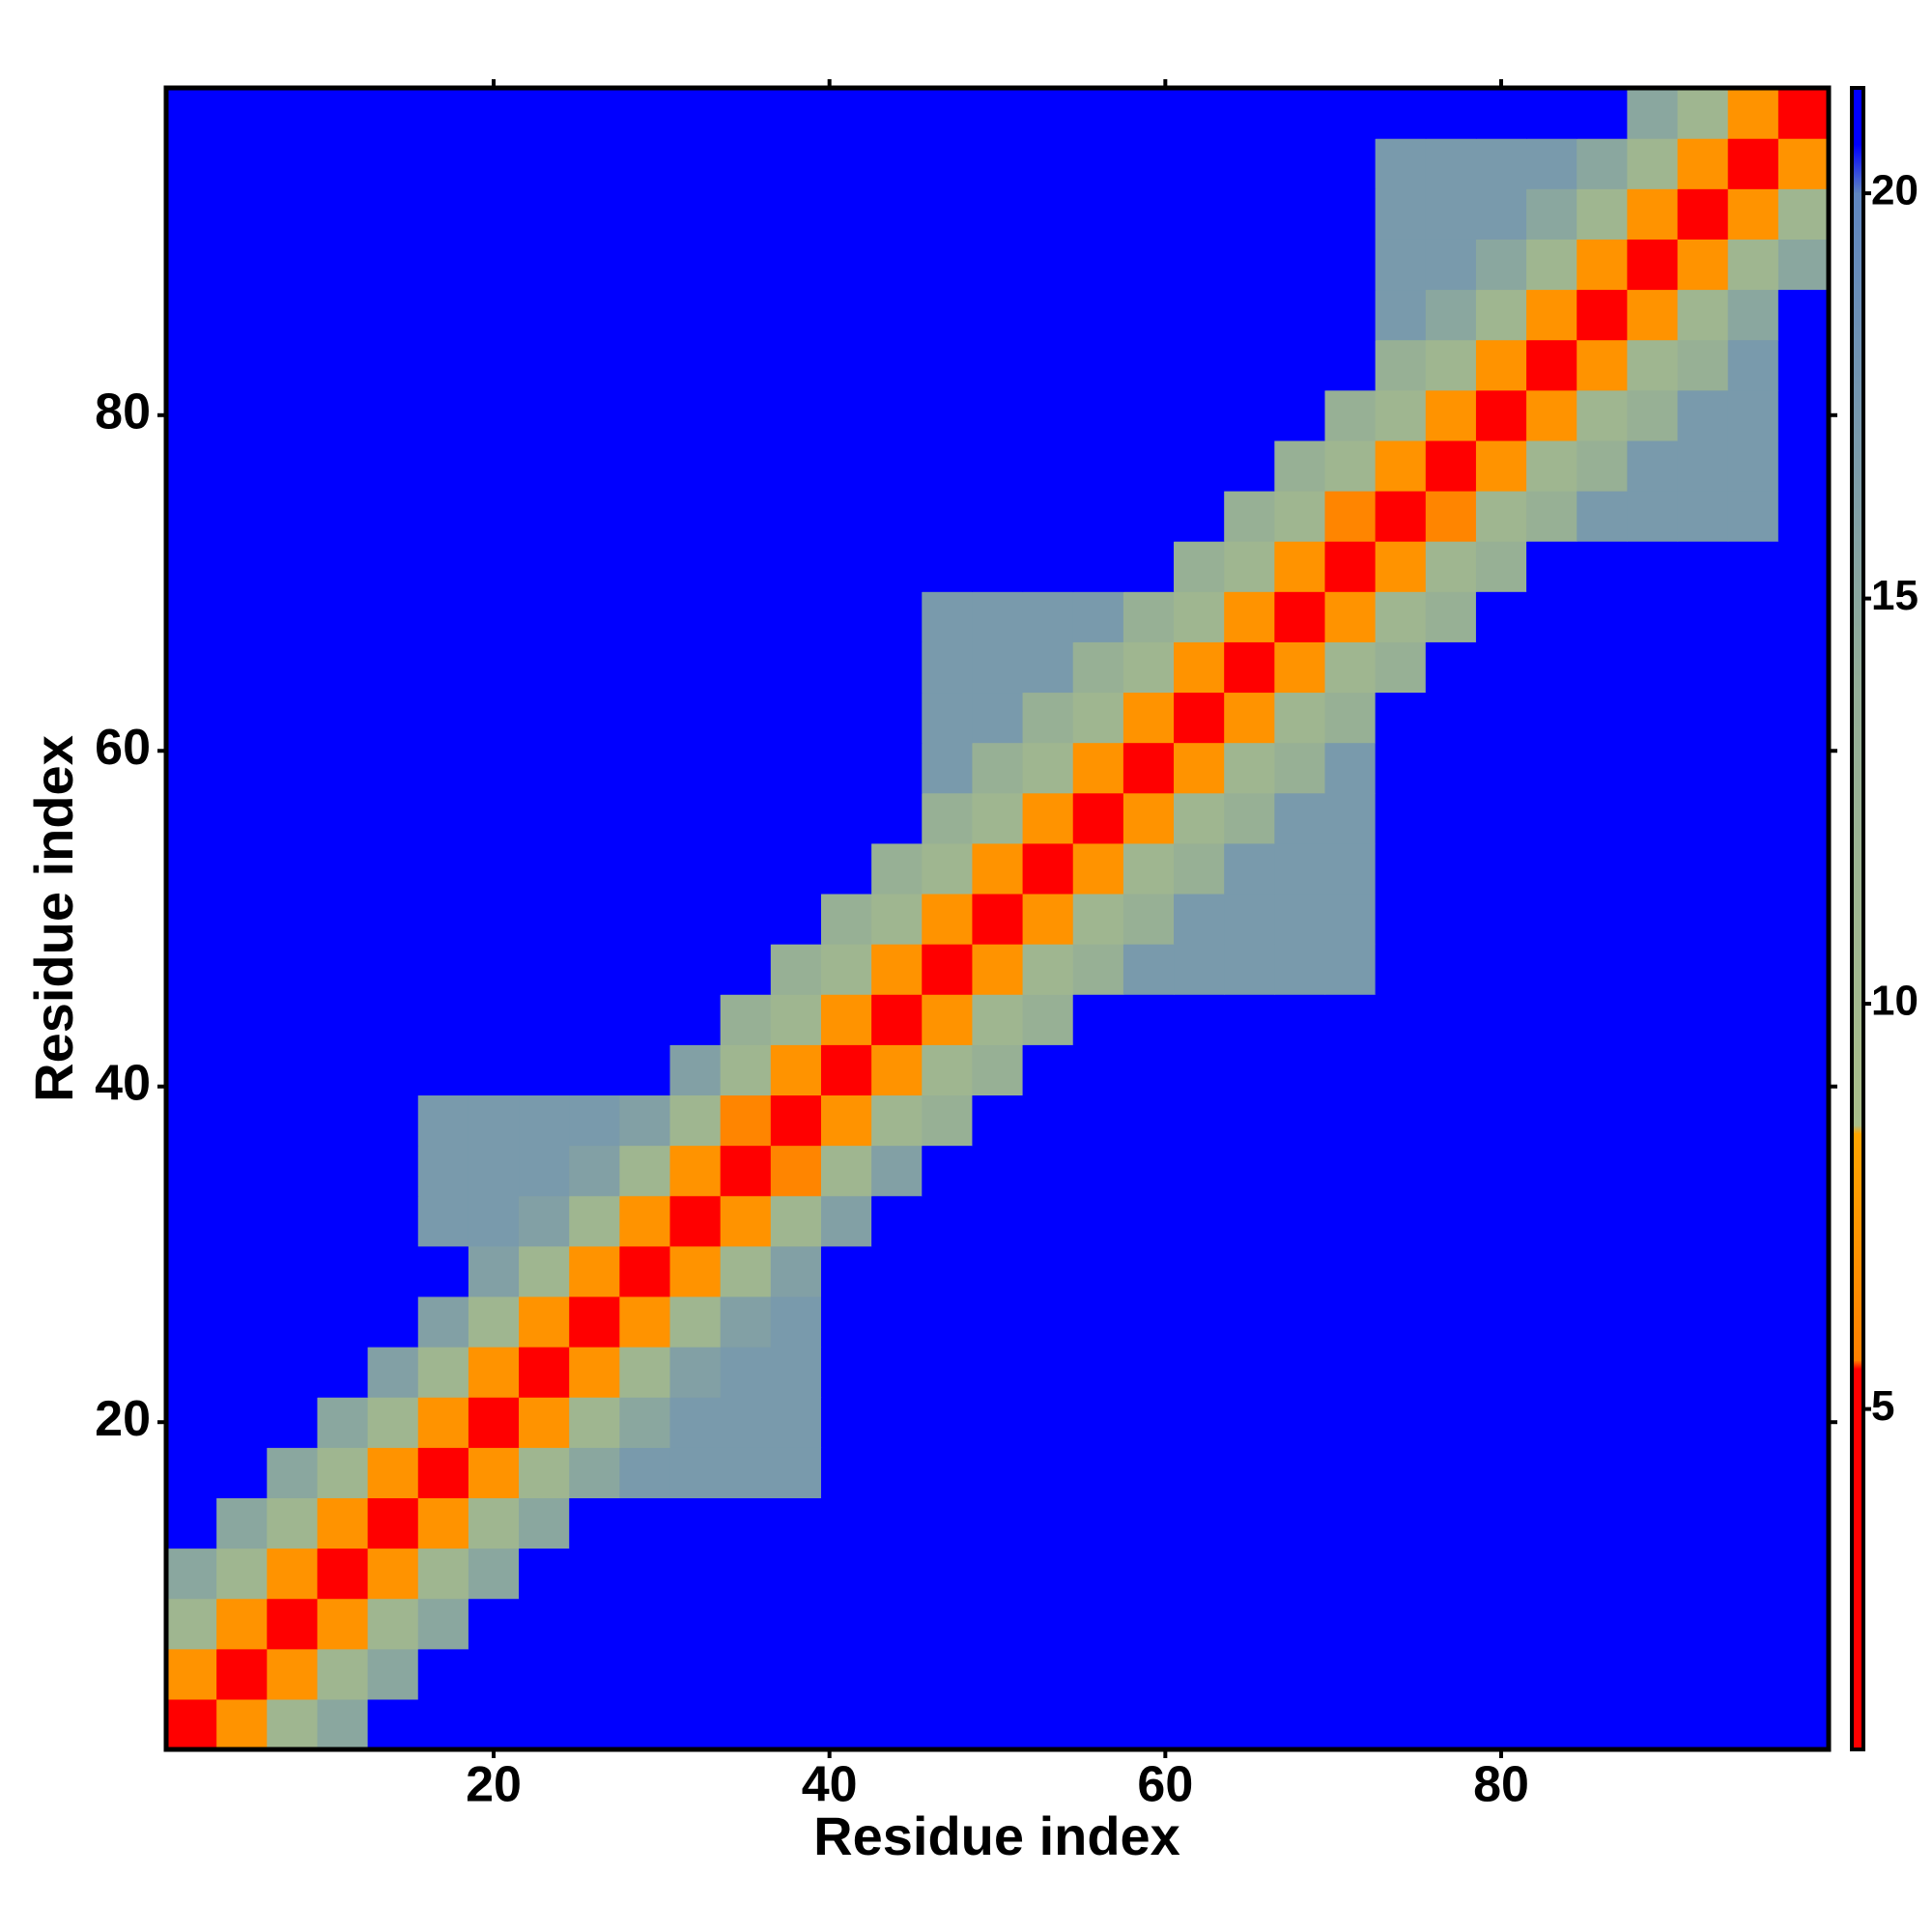  What do you see at coordinates (53, 918) in the screenshot?
I see `y-axis-title: Residue index` at bounding box center [53, 918].